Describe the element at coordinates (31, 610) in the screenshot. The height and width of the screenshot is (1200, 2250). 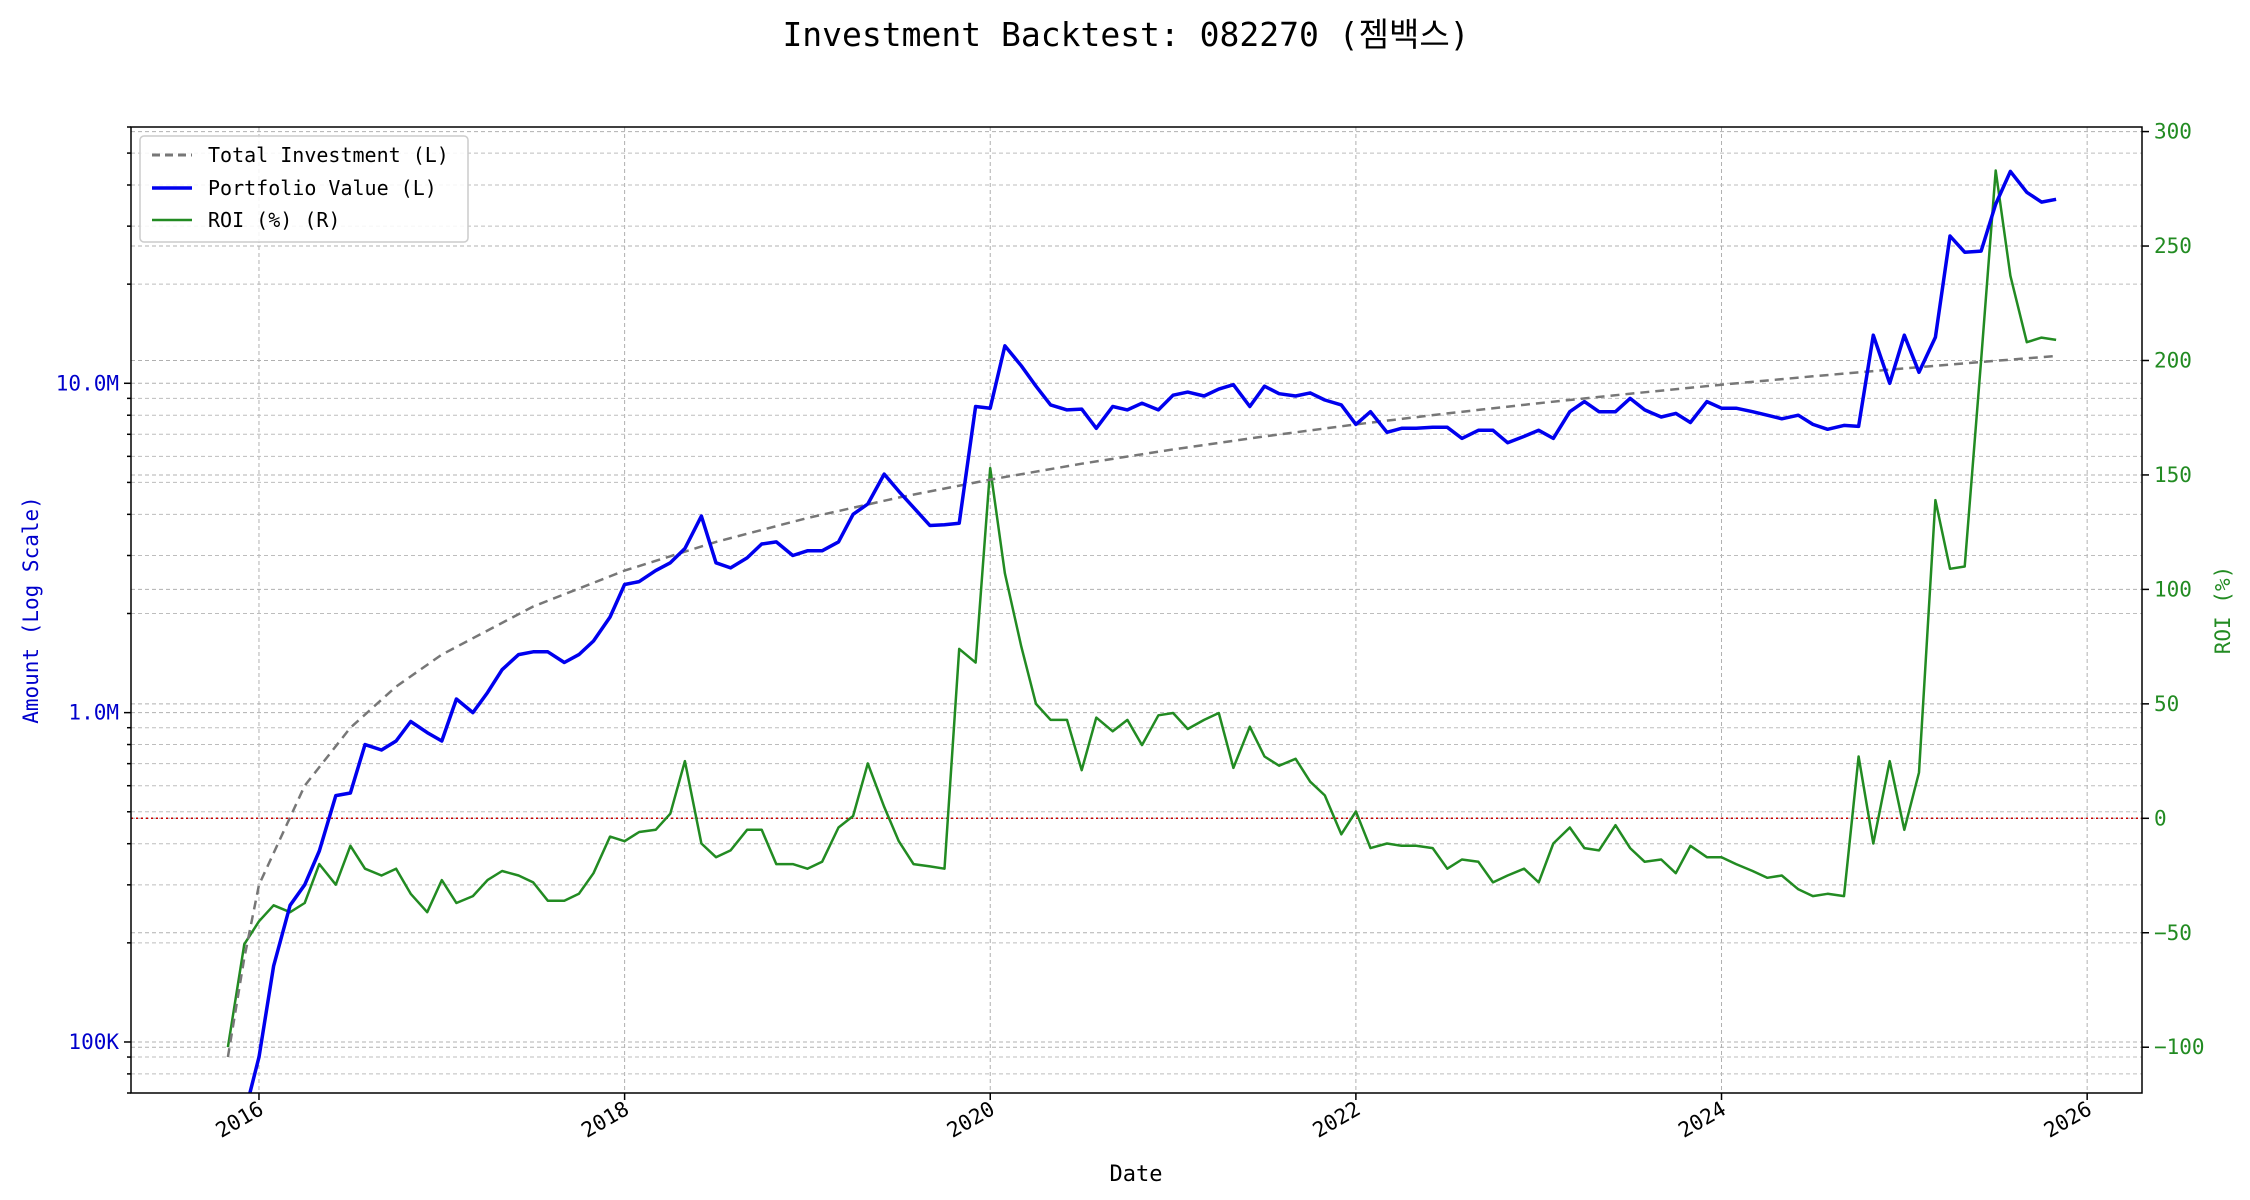
I see `y-axis-left-label: Amount (Log Scale)` at that location.